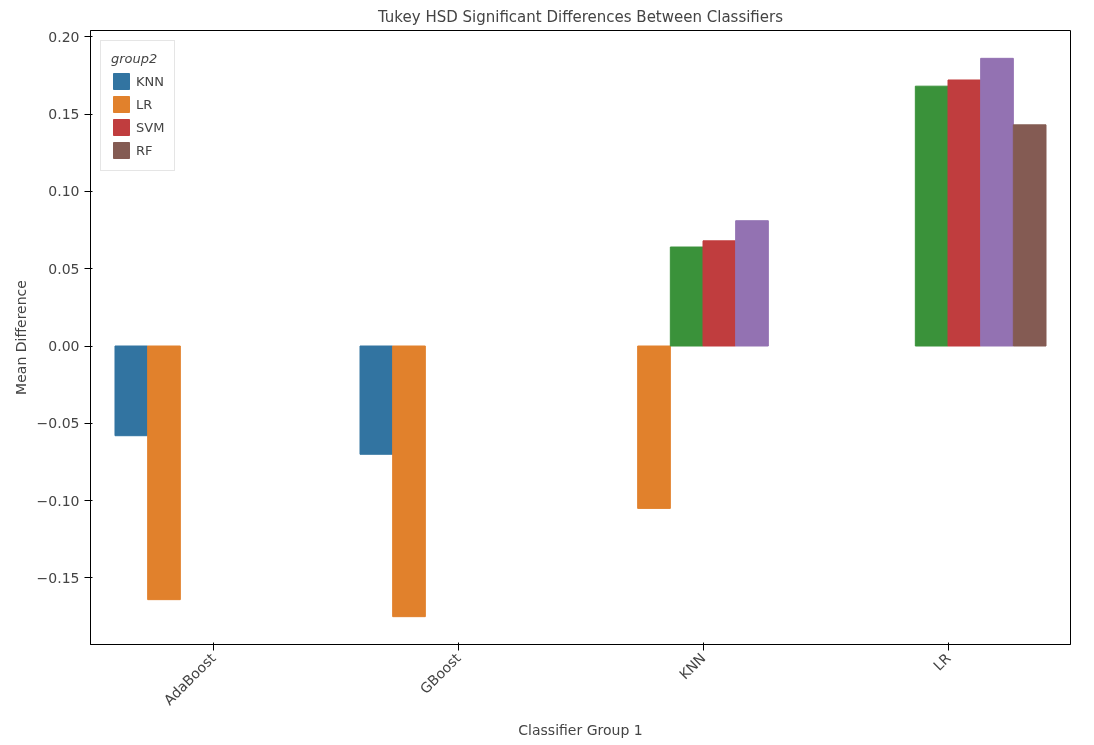 This screenshot has width=1094, height=745. What do you see at coordinates (58, 500) in the screenshot?
I see `y-tick-label: −0.10` at bounding box center [58, 500].